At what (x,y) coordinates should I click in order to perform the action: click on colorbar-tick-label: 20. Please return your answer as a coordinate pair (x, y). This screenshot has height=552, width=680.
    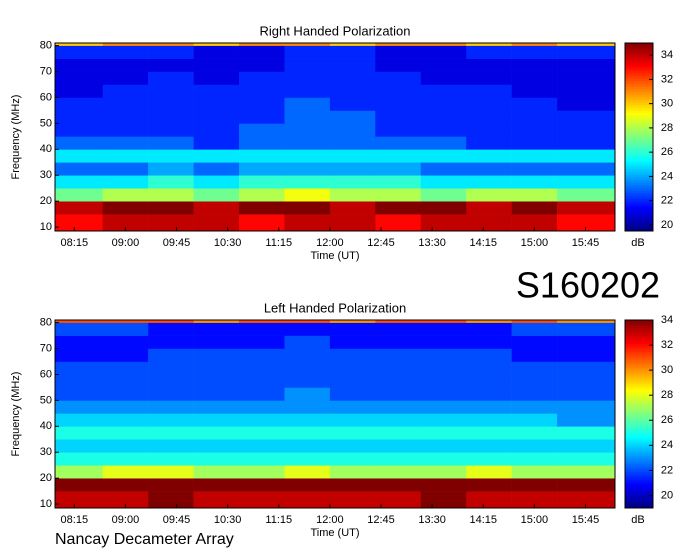
    Looking at the image, I should click on (667, 225).